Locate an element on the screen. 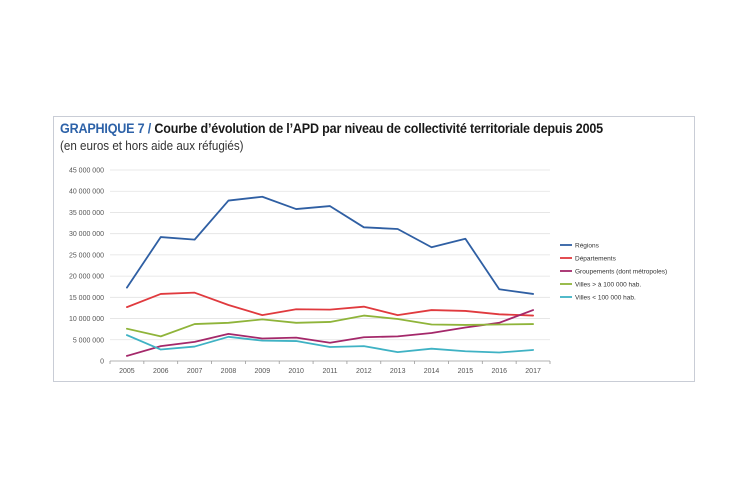  x-tick-label: 2012 is located at coordinates (364, 371).